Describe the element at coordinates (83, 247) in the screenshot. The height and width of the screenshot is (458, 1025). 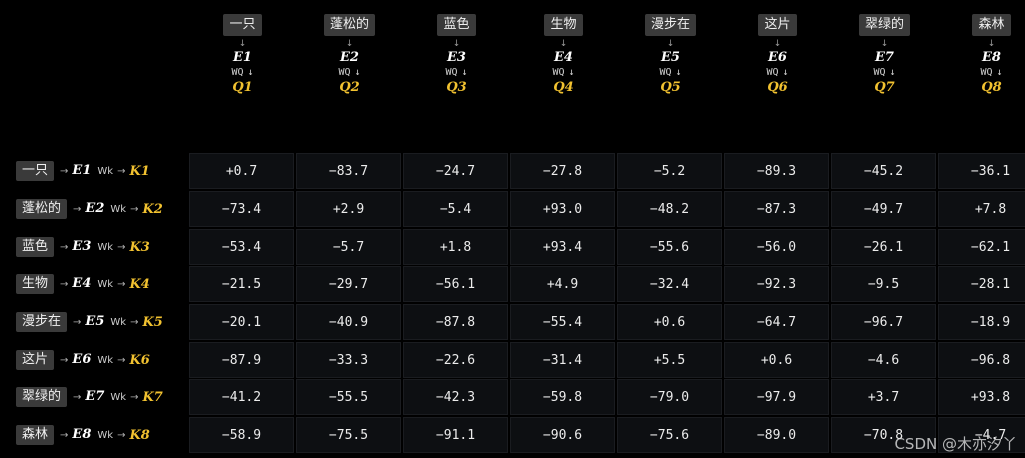
I see `row-header: 蓝色 → E3 Wk → K3` at that location.